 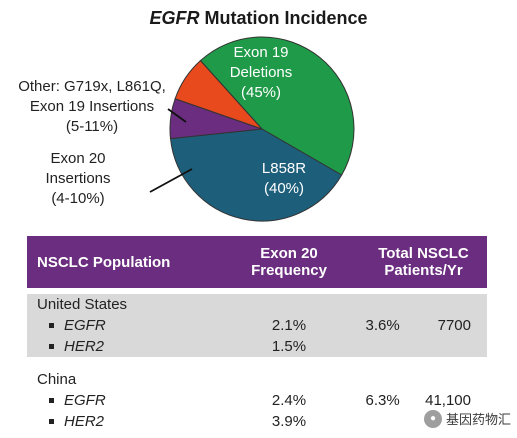 What do you see at coordinates (104, 262) in the screenshot?
I see `header-text: NSCLC Population` at bounding box center [104, 262].